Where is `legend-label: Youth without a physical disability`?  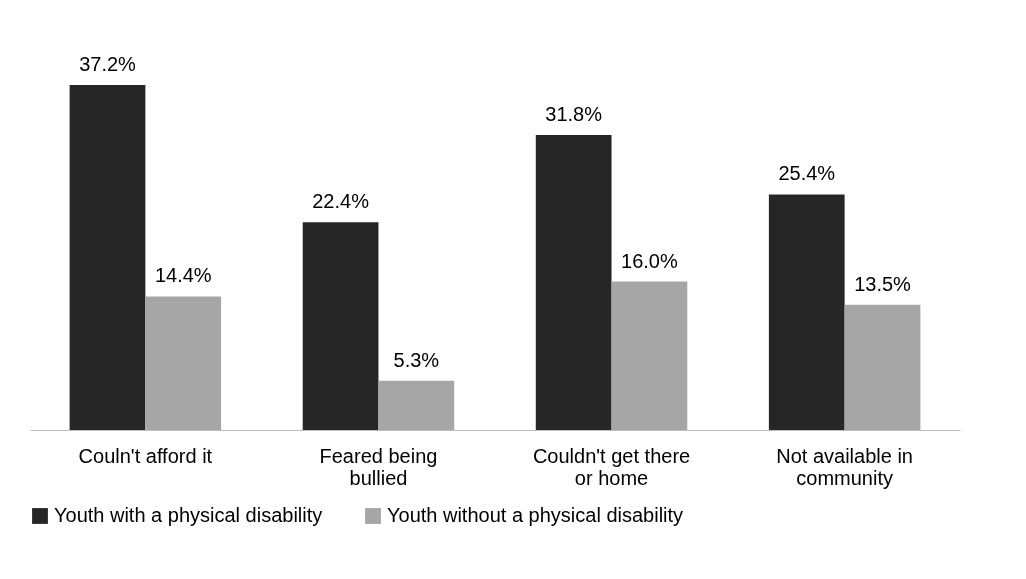
legend-label: Youth without a physical disability is located at coordinates (535, 515).